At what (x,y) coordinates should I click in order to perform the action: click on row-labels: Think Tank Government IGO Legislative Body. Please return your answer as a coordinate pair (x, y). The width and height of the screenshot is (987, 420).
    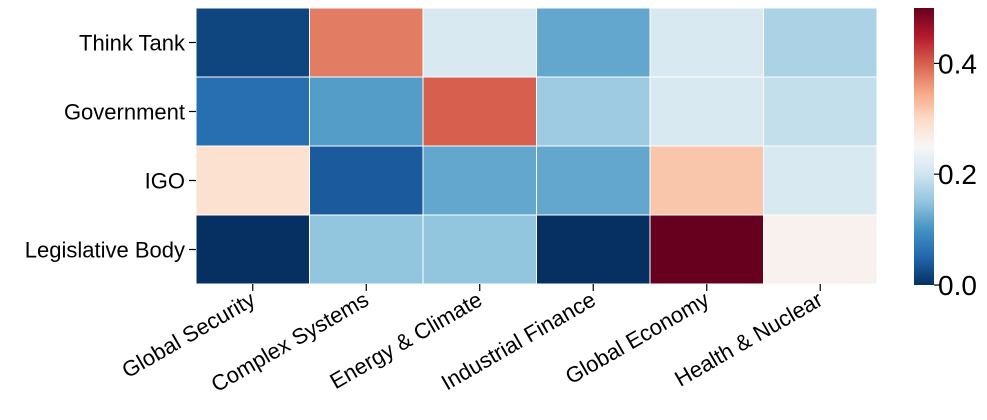
    Looking at the image, I should click on (110, 147).